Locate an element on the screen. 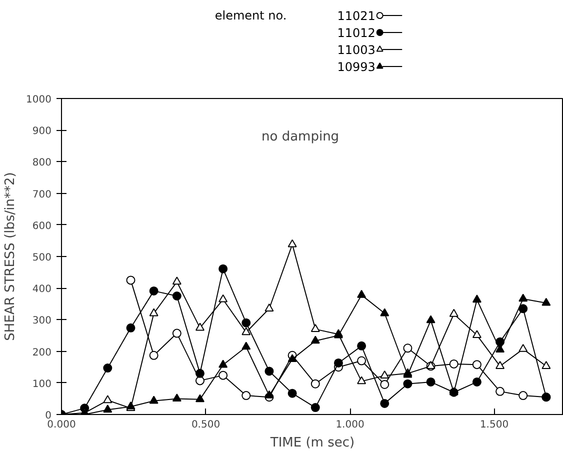  x-tick-label: 0.000 is located at coordinates (61, 425).